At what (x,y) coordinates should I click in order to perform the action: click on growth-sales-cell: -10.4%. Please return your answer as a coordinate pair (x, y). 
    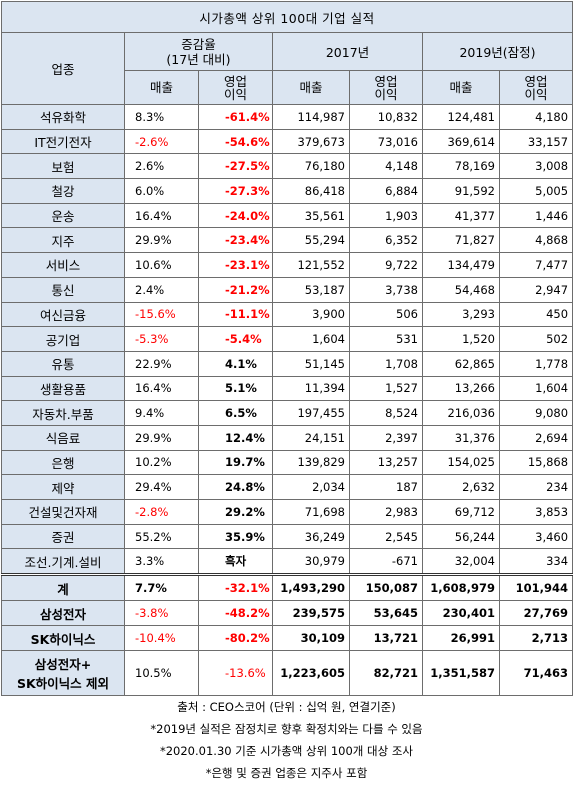
    Looking at the image, I should click on (161, 638).